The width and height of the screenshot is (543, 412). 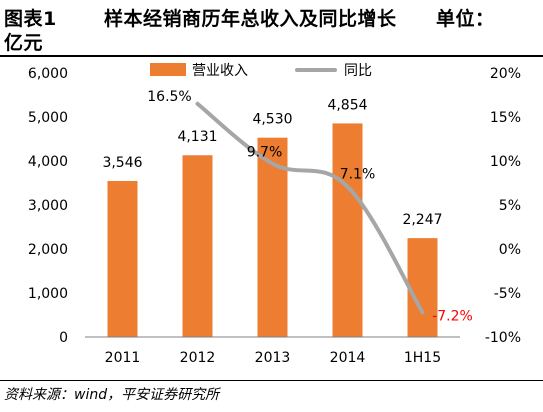 What do you see at coordinates (358, 175) in the screenshot?
I see `line-value-label: 7.1%` at bounding box center [358, 175].